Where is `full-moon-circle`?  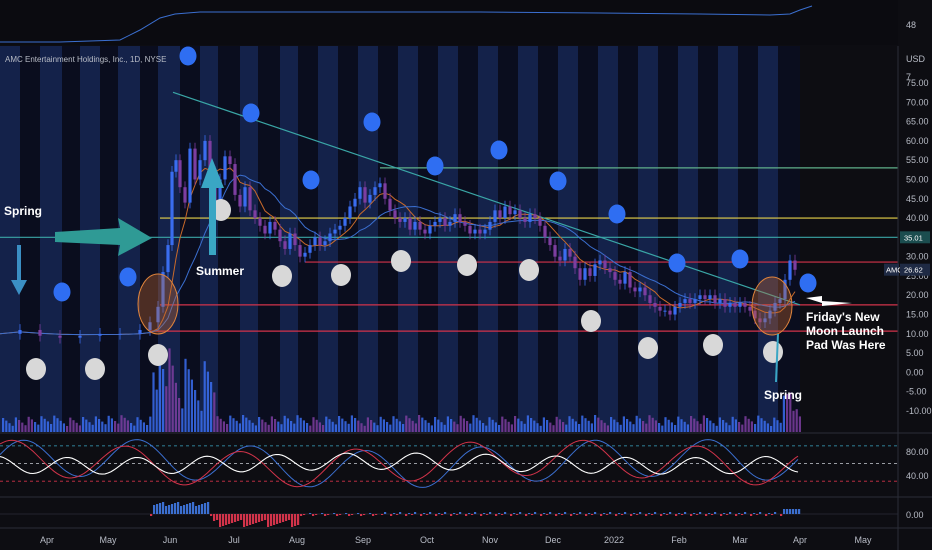
full-moon-circle is located at coordinates (95, 369).